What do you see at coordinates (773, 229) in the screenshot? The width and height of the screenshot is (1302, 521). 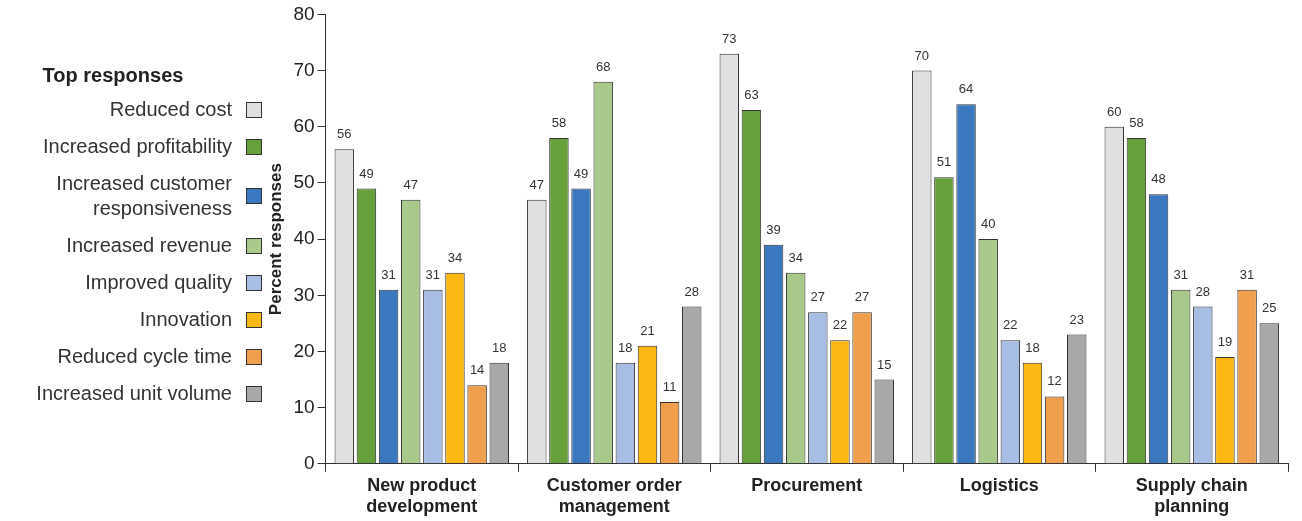 I see `data-label: 39` at bounding box center [773, 229].